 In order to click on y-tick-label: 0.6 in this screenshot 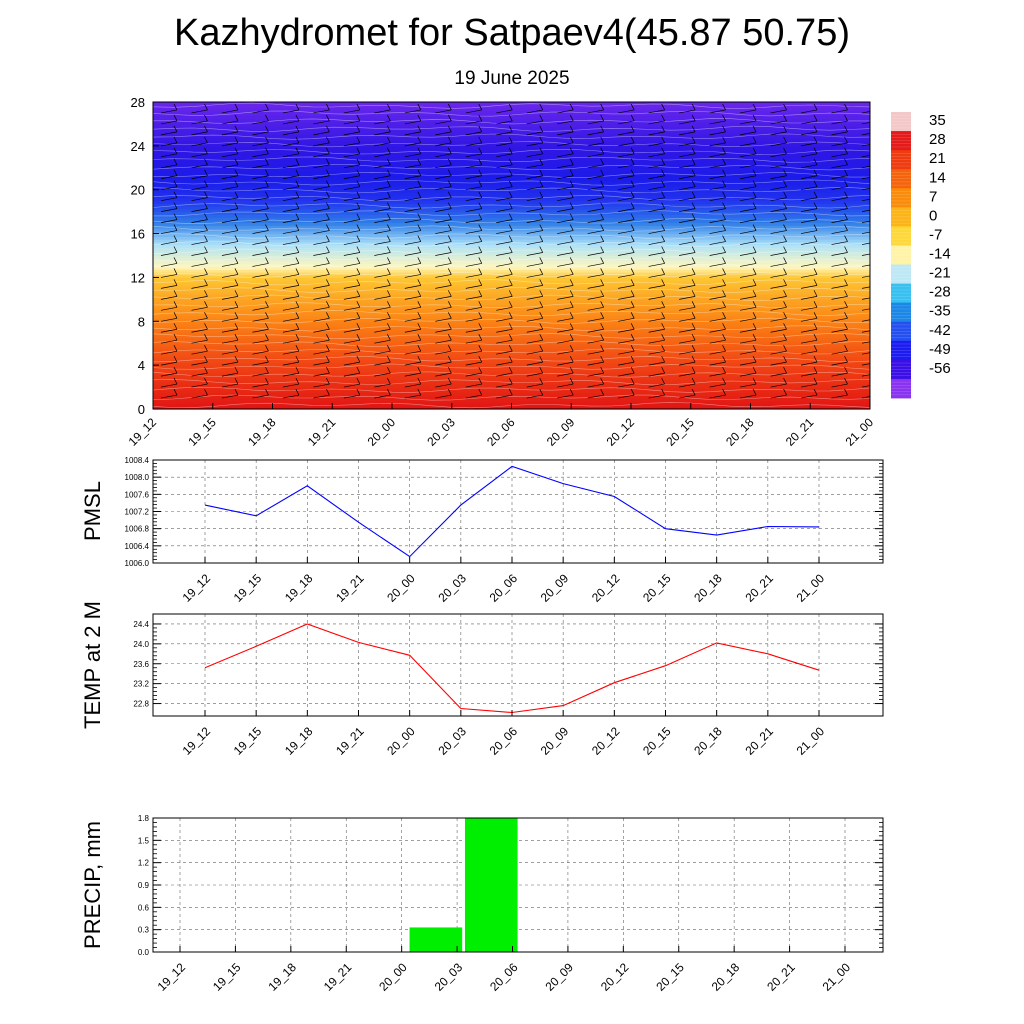, I will do `click(144, 907)`.